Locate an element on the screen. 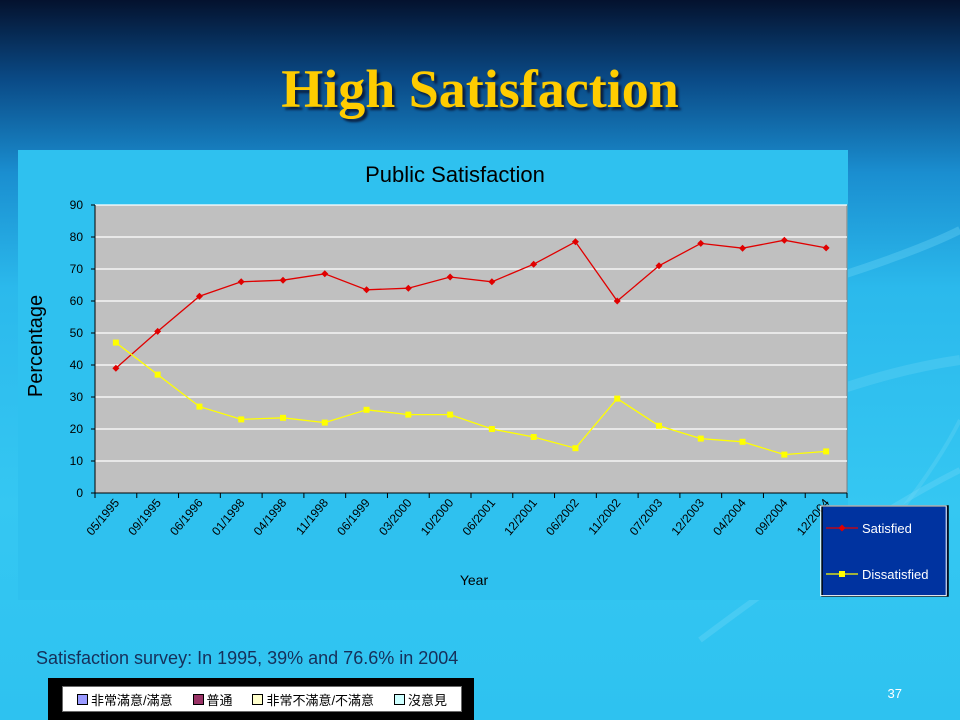  survey-legend-strip: 非常滿意/滿意 普通 非常不滿意/不滿意 沒意見 is located at coordinates (261, 699).